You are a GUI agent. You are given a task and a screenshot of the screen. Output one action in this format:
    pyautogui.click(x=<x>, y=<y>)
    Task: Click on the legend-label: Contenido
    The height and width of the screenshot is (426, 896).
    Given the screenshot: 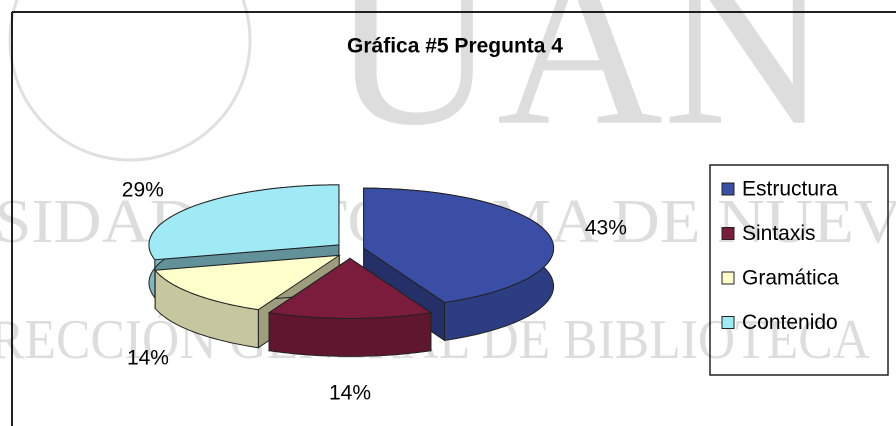 What is the action you would take?
    pyautogui.click(x=790, y=322)
    